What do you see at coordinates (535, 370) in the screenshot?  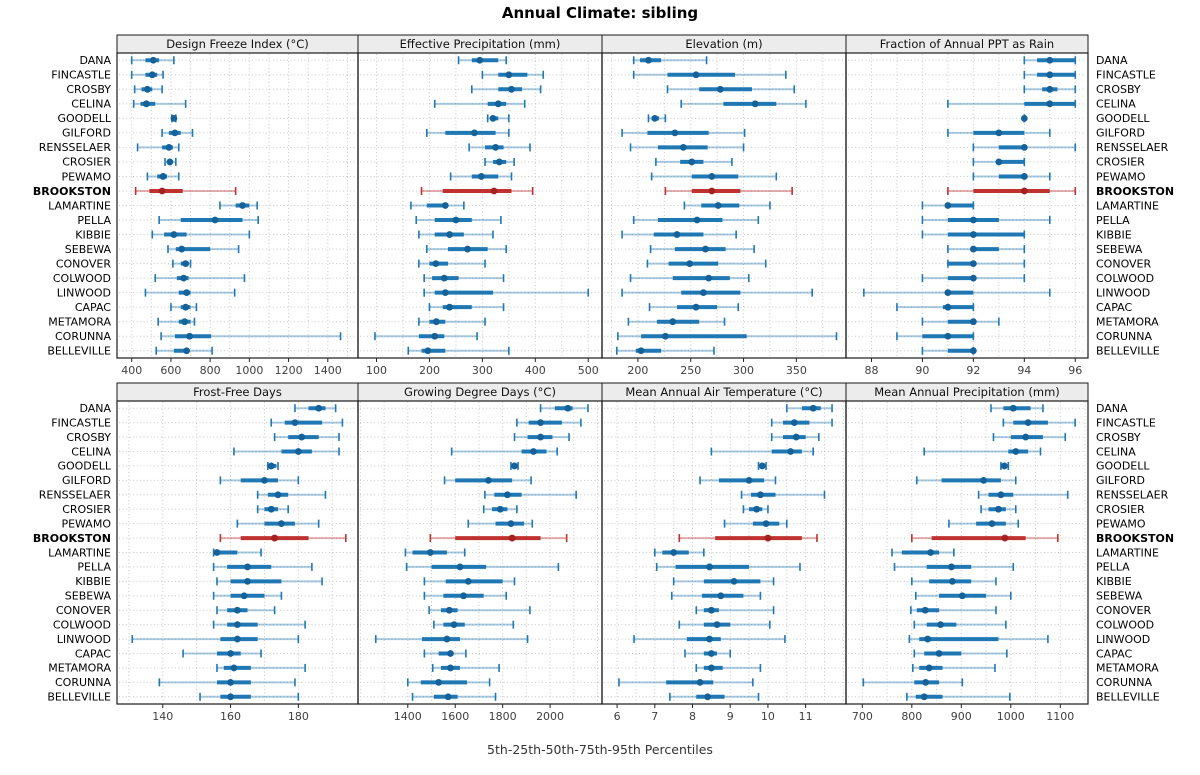 I see `x-tick-label: 400` at bounding box center [535, 370].